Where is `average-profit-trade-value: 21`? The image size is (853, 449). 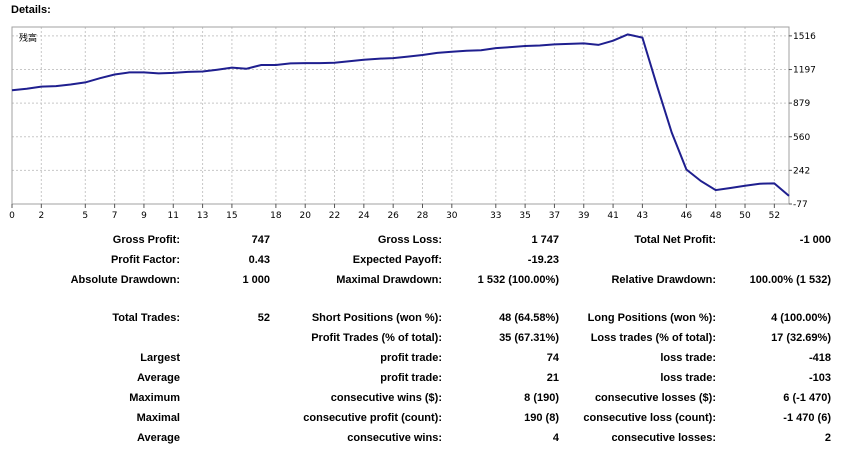 average-profit-trade-value: 21 is located at coordinates (552, 378).